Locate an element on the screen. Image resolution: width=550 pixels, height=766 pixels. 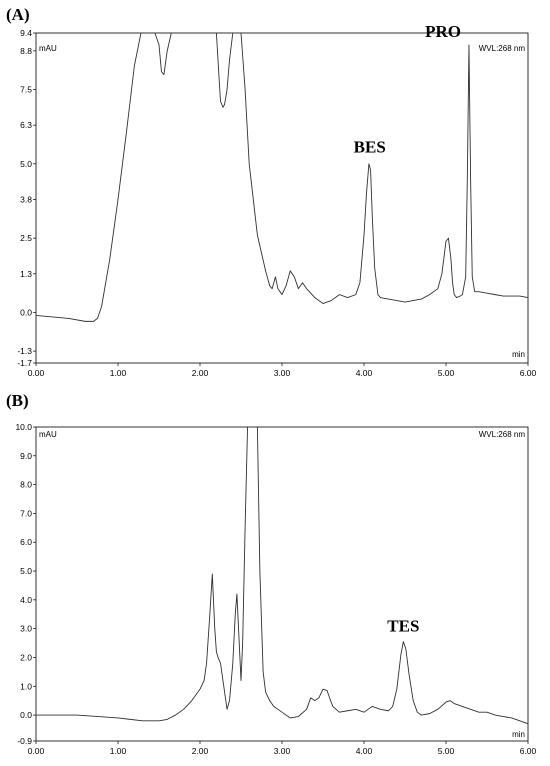
y-tick-label: 7.0 is located at coordinates (26, 513).